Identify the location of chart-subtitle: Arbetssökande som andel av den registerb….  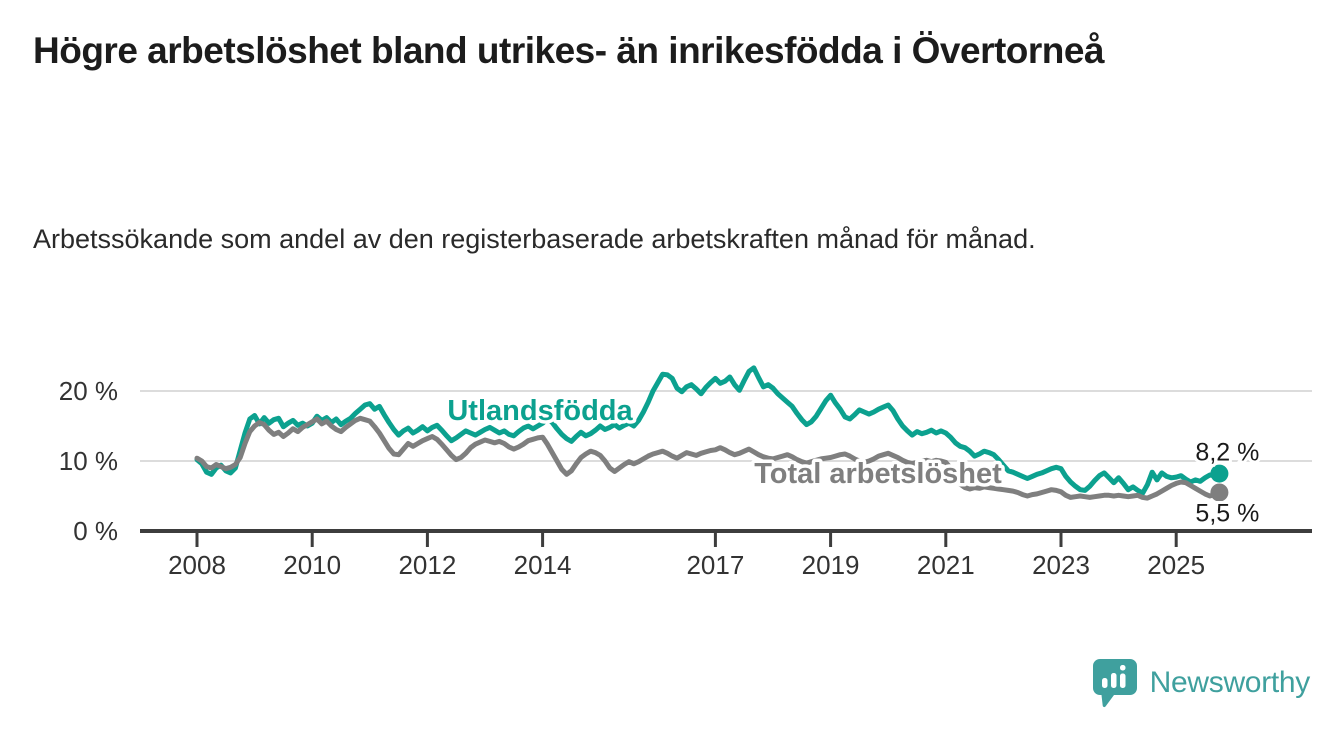
(534, 239).